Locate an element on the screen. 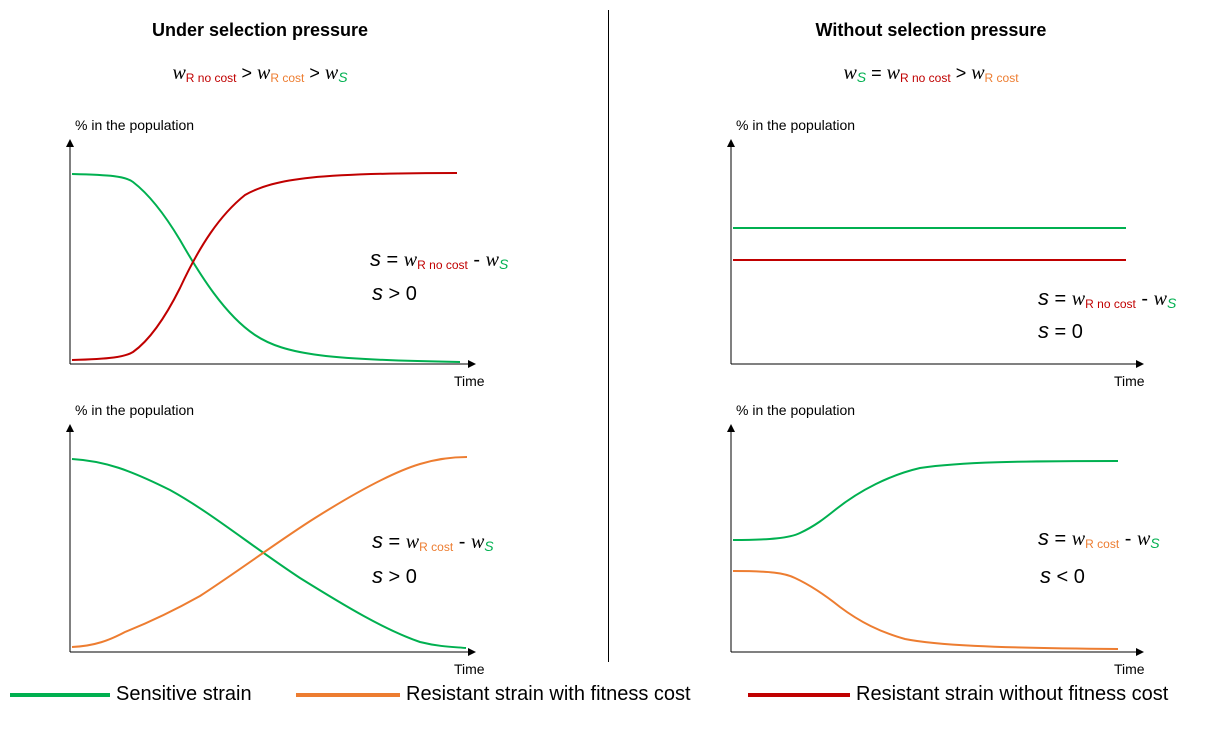 The width and height of the screenshot is (1212, 731). br-x-axis-label: Time is located at coordinates (1129, 669).